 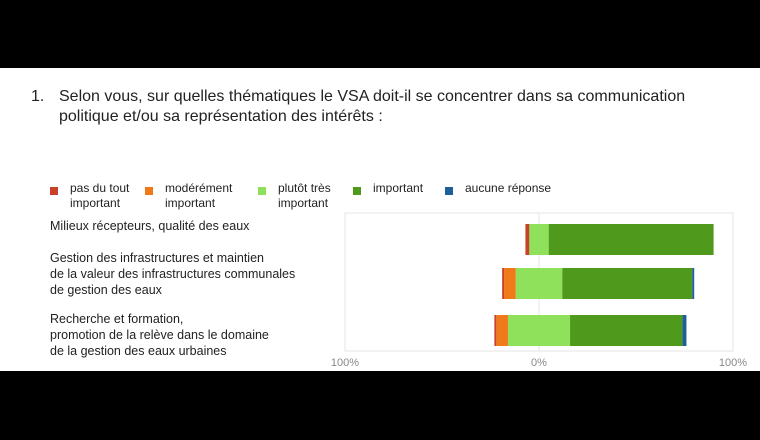 What do you see at coordinates (106, 290) in the screenshot?
I see `category-label-line: de gestion des eaux` at bounding box center [106, 290].